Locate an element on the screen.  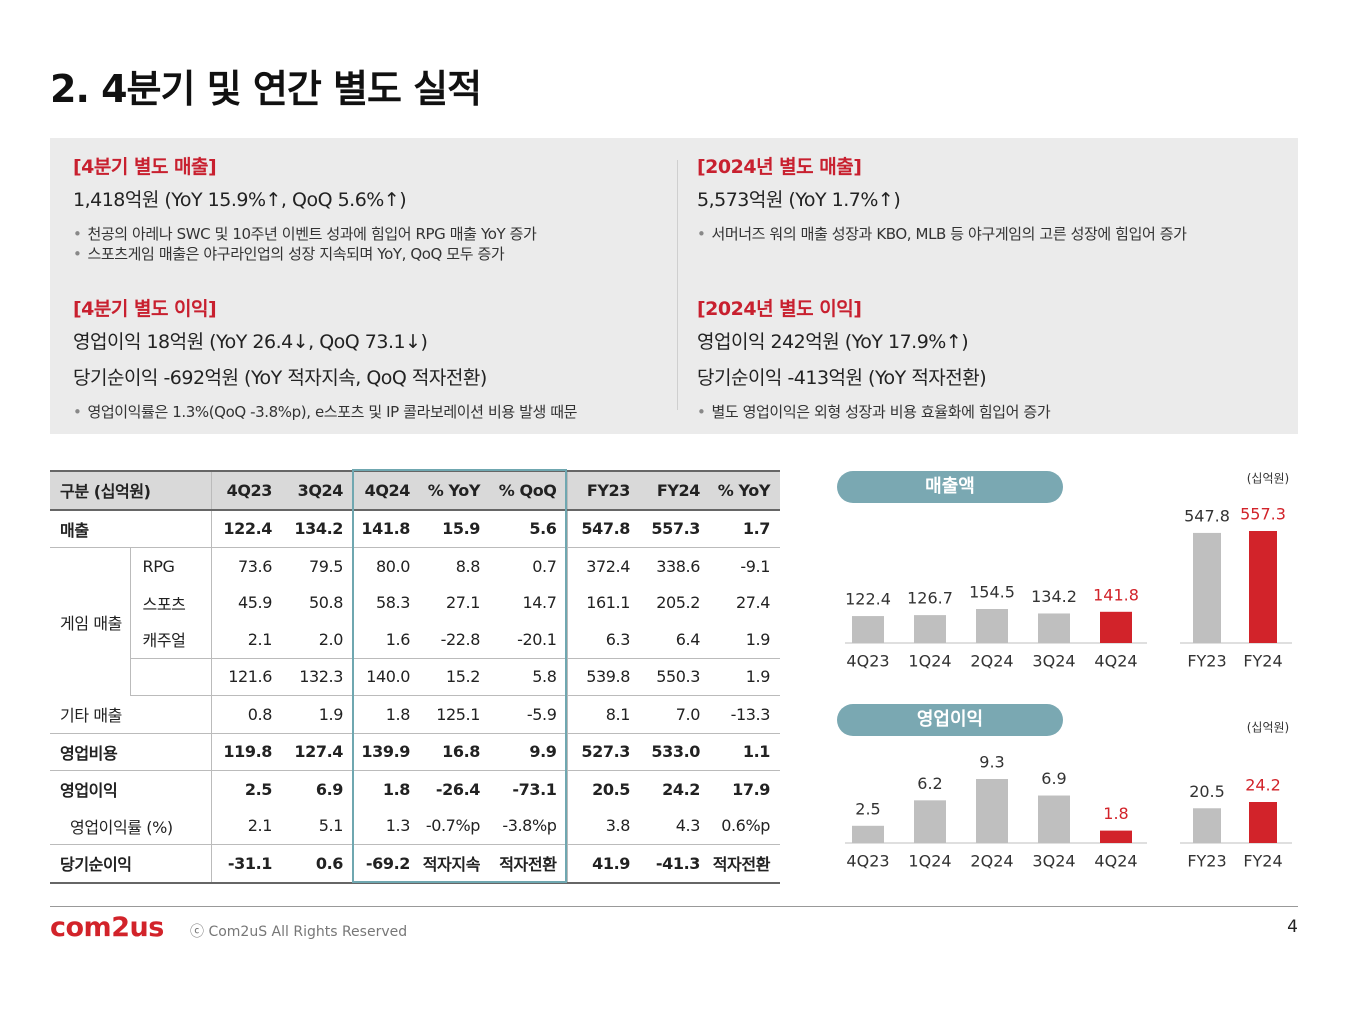
summary-heading: [2024년 별도 이익] is located at coordinates (779, 309).